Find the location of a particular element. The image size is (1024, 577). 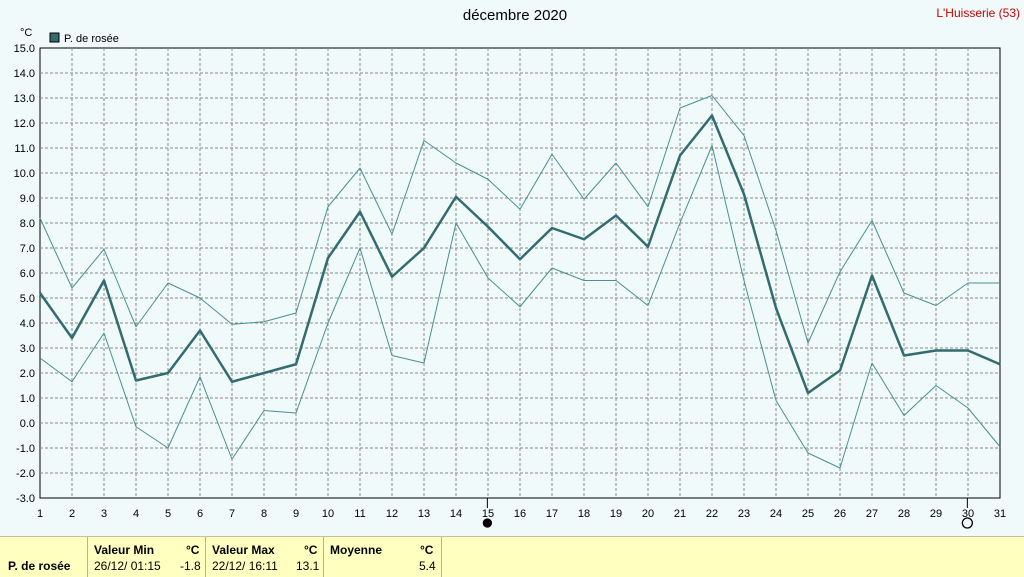

x-tick-label: 16 is located at coordinates (520, 514).